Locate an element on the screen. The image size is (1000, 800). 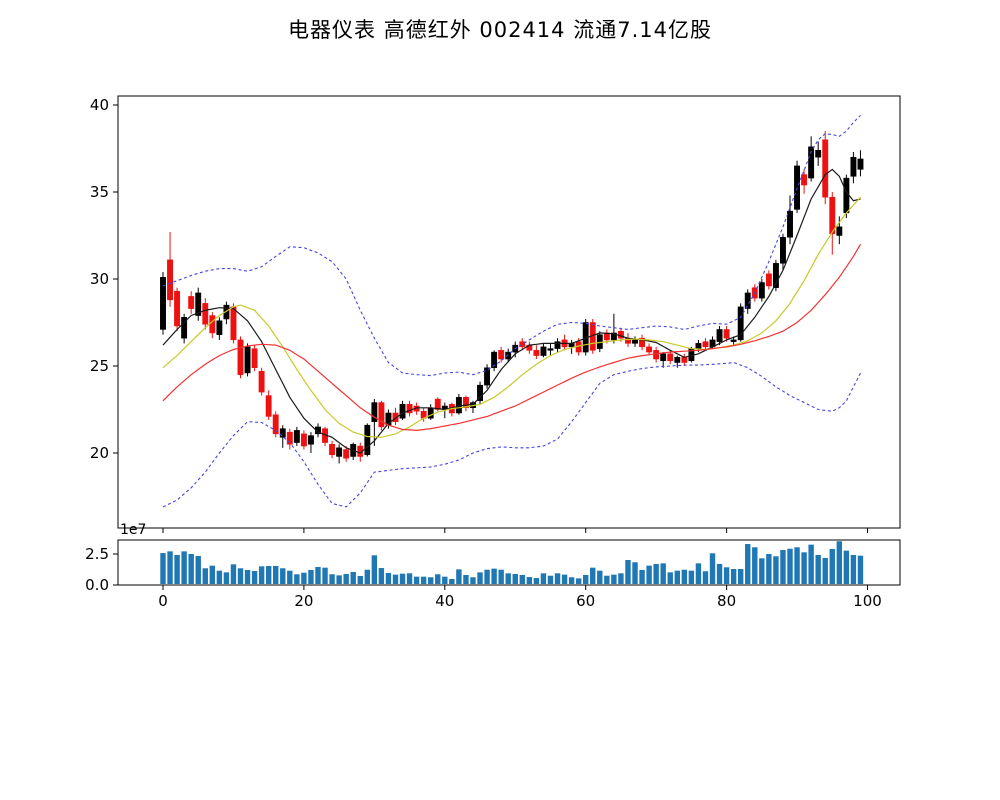
price-tick-label: 25 is located at coordinates (99, 366).